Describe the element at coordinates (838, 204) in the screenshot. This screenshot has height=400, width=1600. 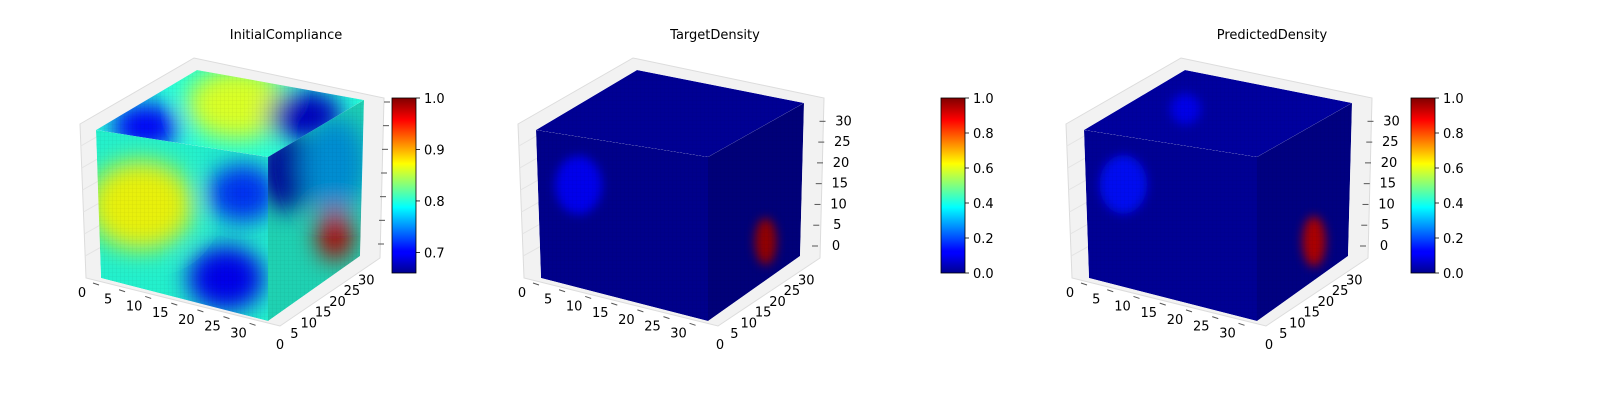
I see `z-tick-label: 10` at that location.